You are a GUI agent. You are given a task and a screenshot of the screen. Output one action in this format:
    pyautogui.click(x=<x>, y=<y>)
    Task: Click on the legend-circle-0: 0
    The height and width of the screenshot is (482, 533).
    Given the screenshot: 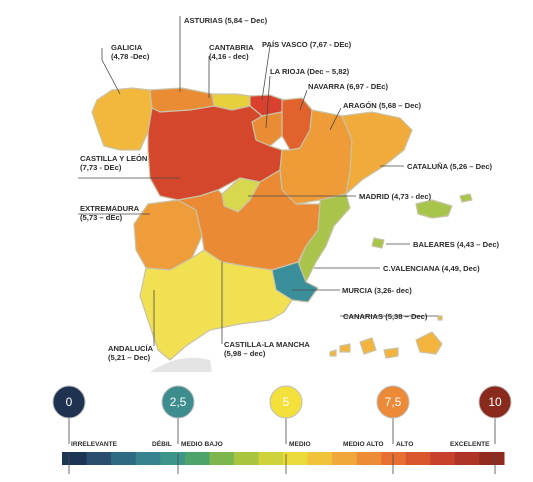 What is the action you would take?
    pyautogui.click(x=69, y=402)
    